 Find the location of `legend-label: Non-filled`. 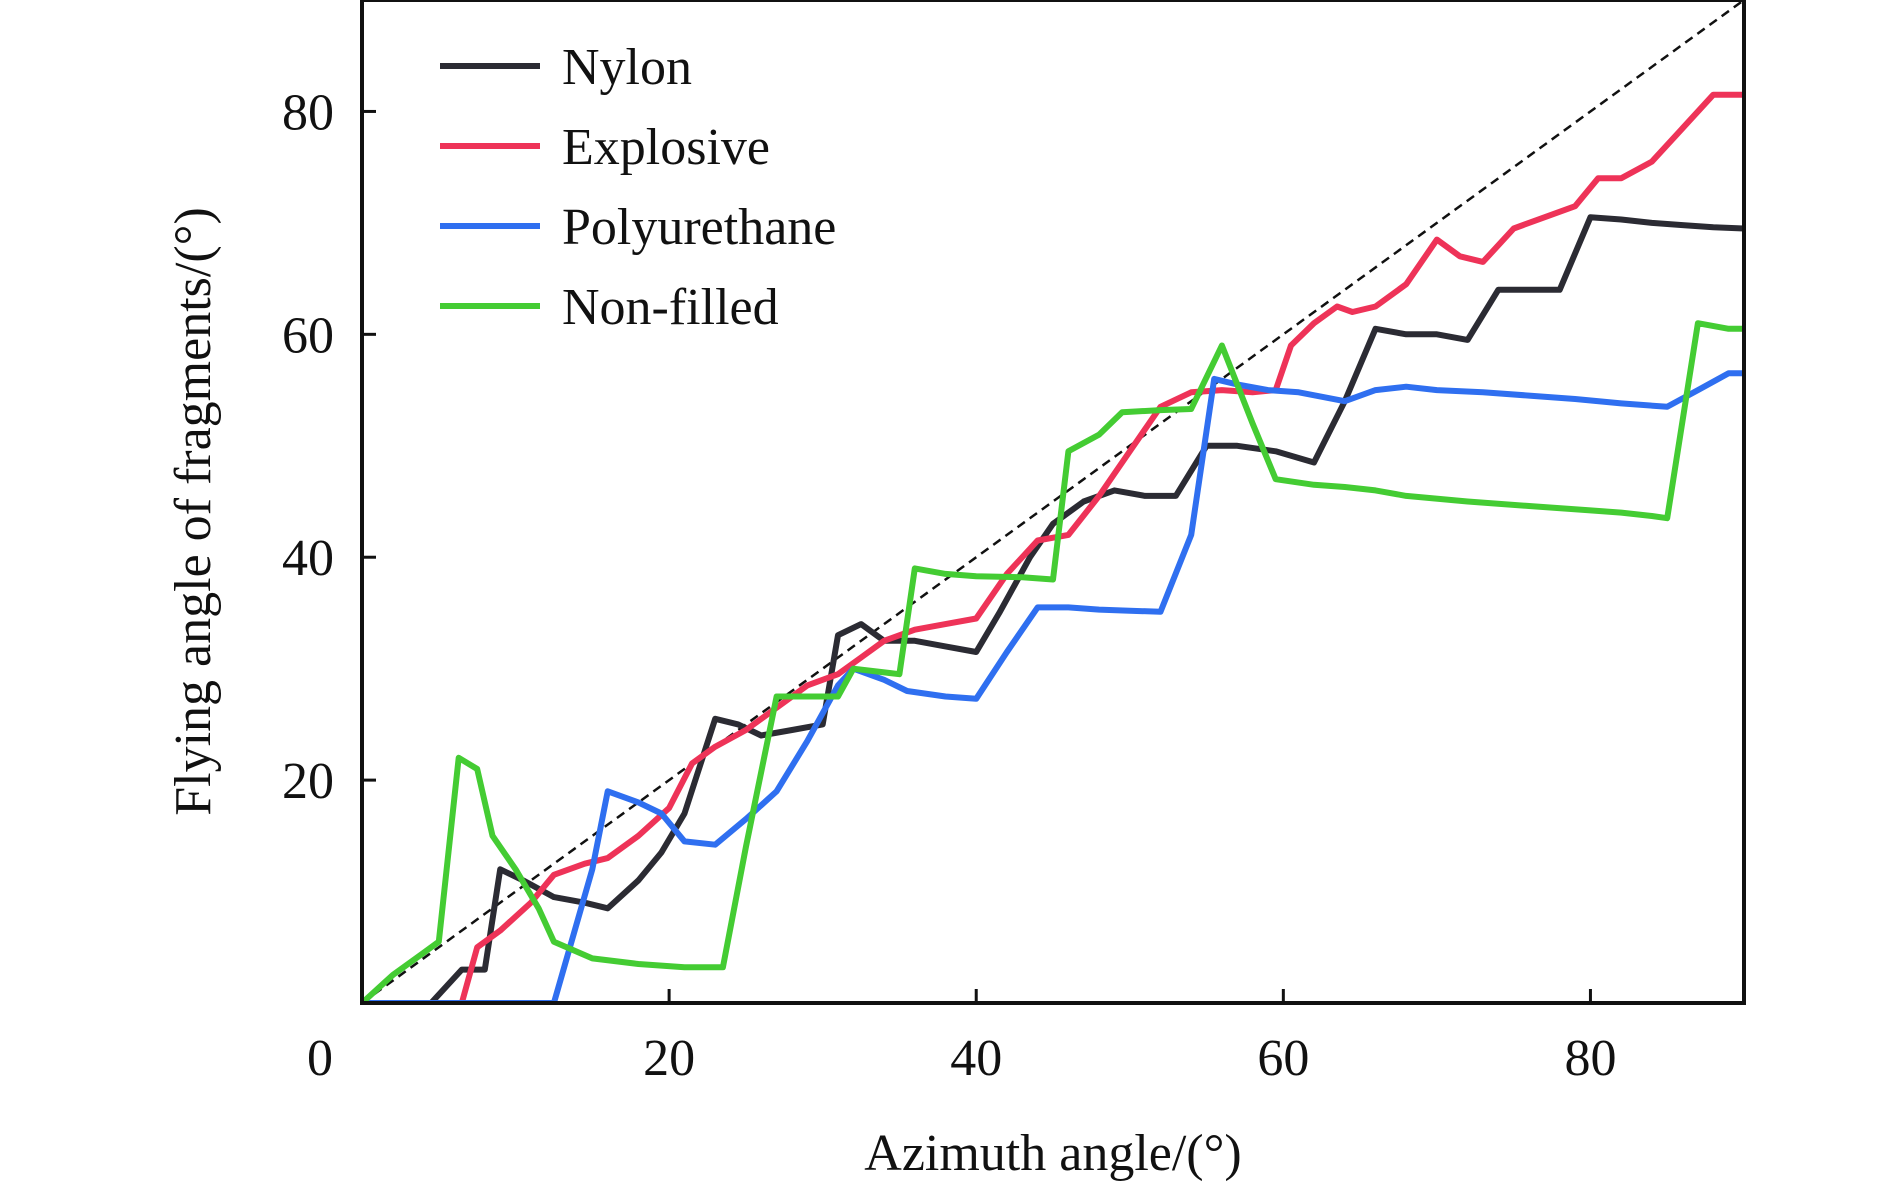

legend-label: Non-filled is located at coordinates (670, 307).